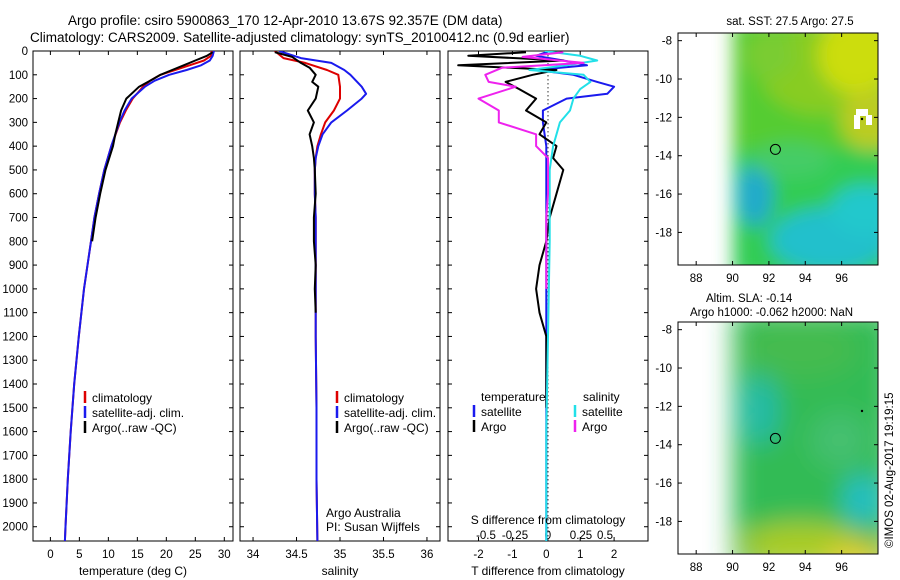 The image size is (900, 580). I want to click on s-difference-tick-label: 0.25, so click(581, 536).